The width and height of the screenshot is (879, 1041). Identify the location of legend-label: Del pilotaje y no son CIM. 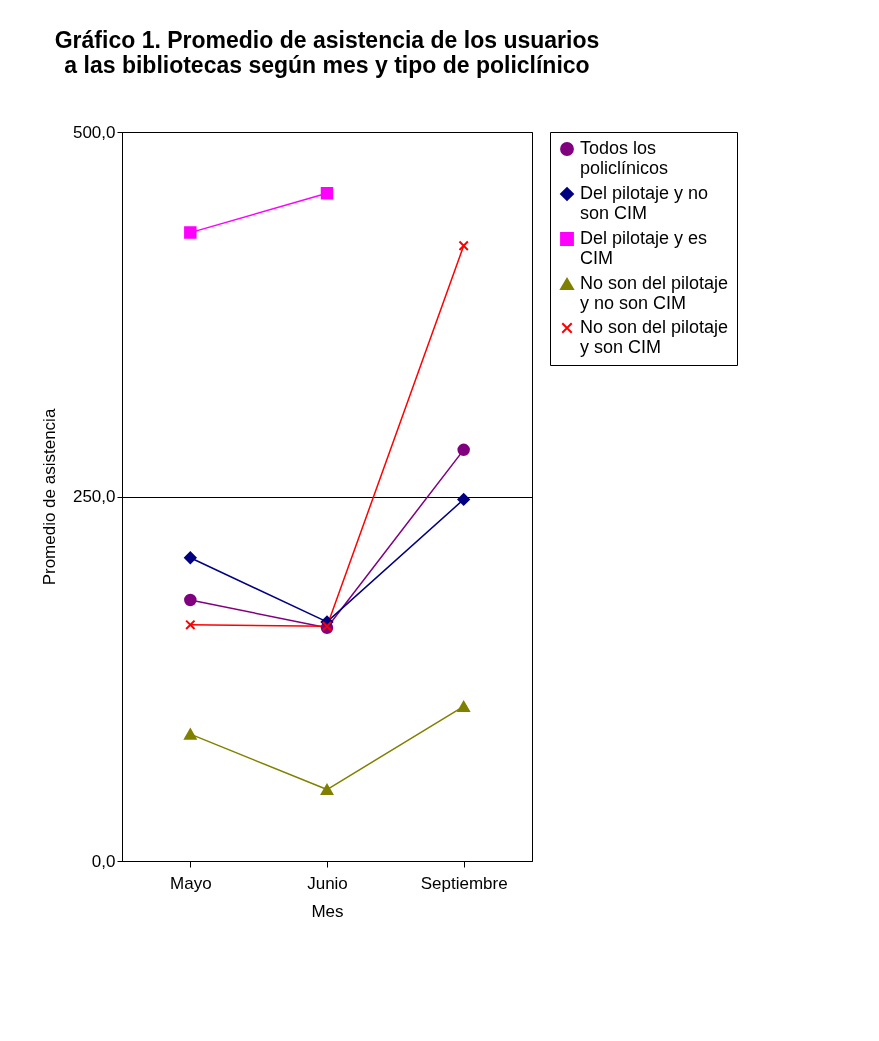
(644, 203).